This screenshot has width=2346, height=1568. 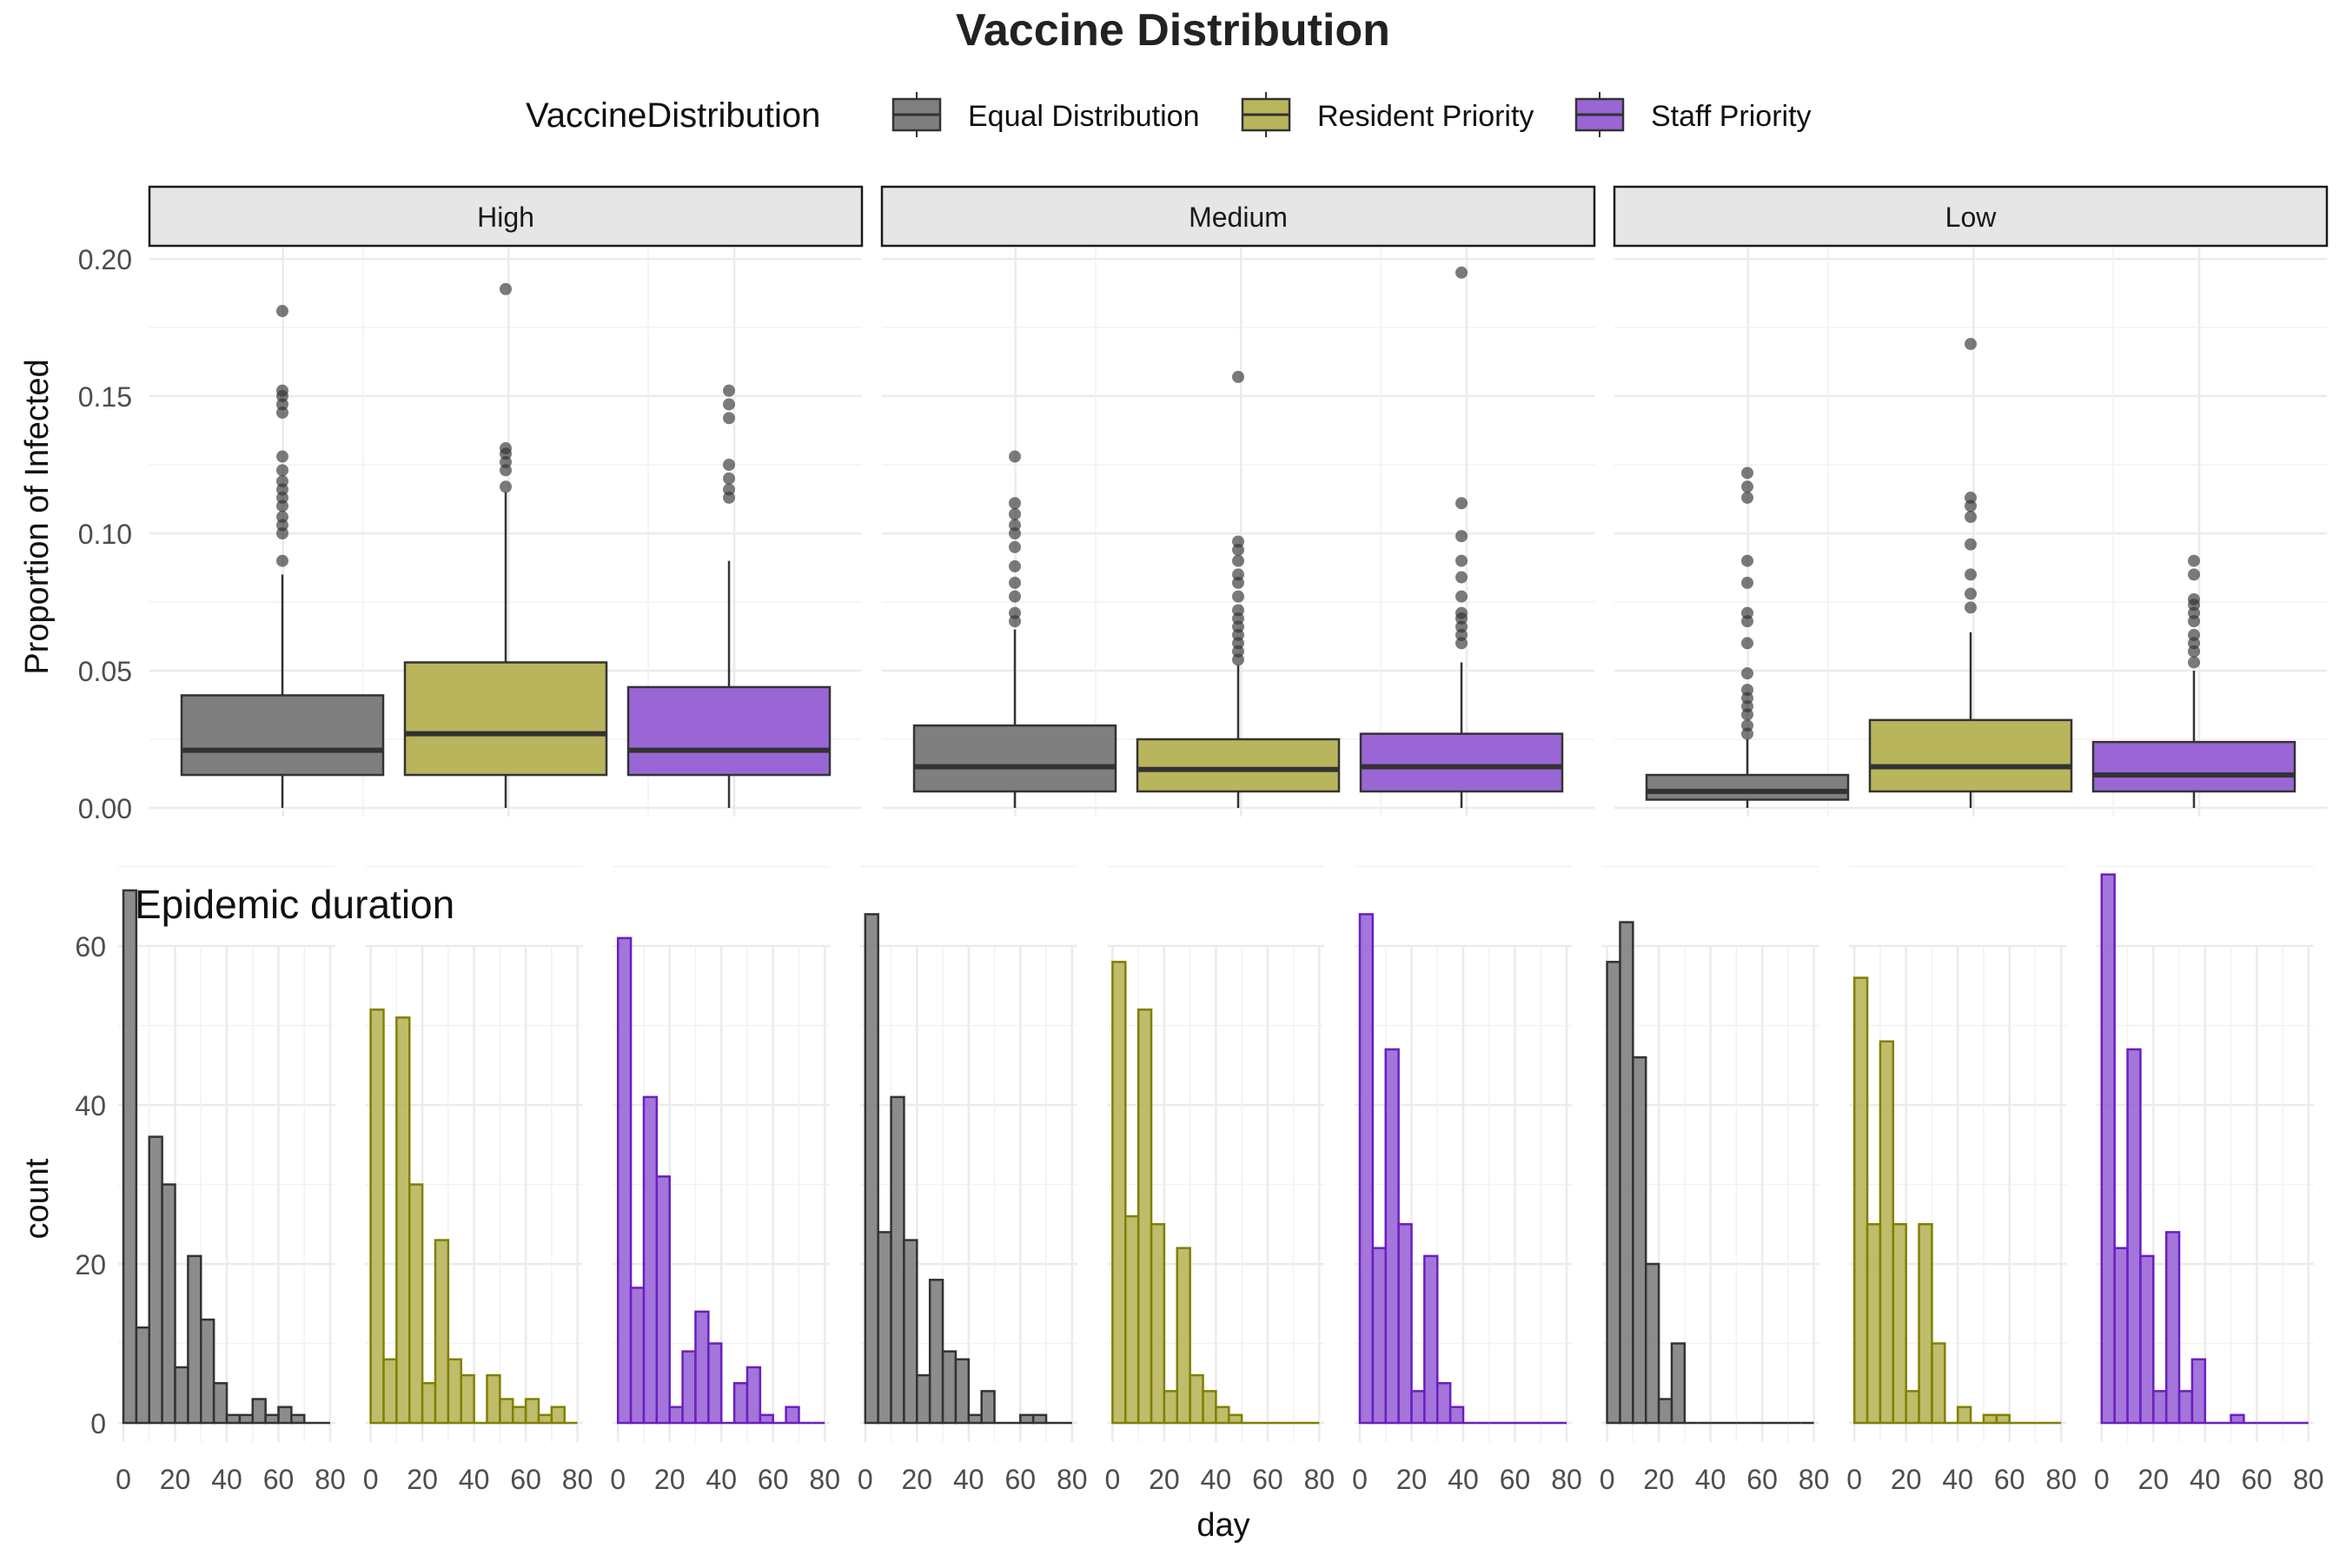 I want to click on legend-title: VaccineDistribution, so click(x=673, y=115).